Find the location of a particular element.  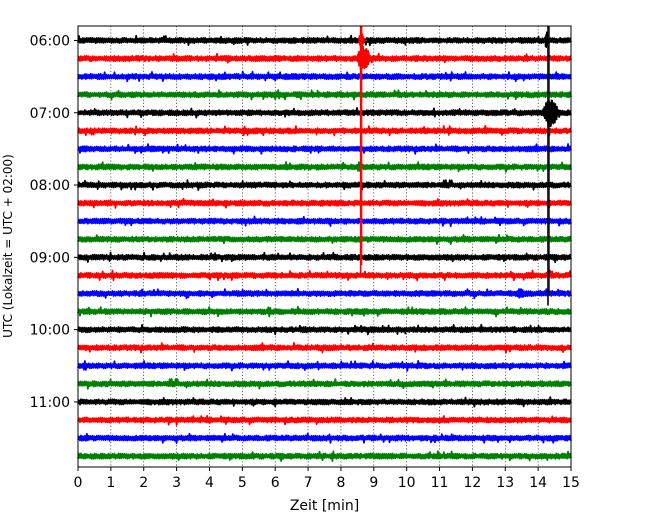

x-tick-label: 2 is located at coordinates (143, 483).